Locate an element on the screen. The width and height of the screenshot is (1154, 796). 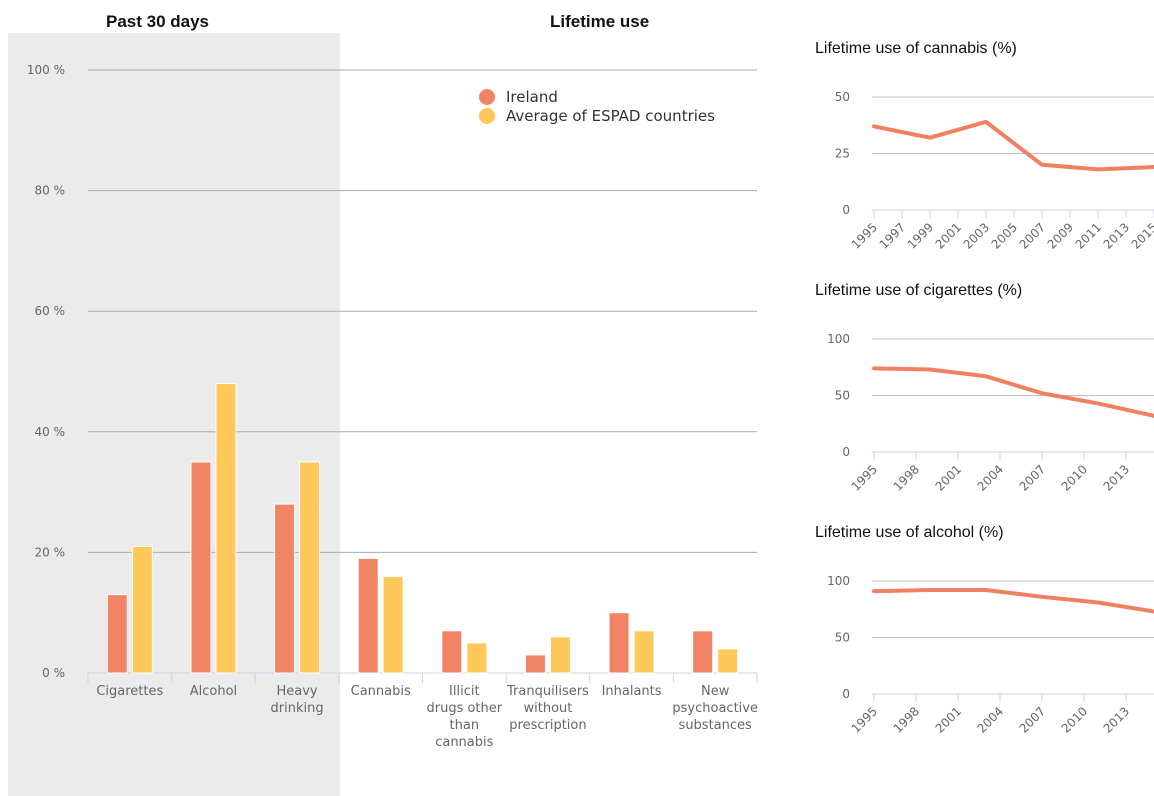
mini-y-tick-label: 25 is located at coordinates (842, 154).